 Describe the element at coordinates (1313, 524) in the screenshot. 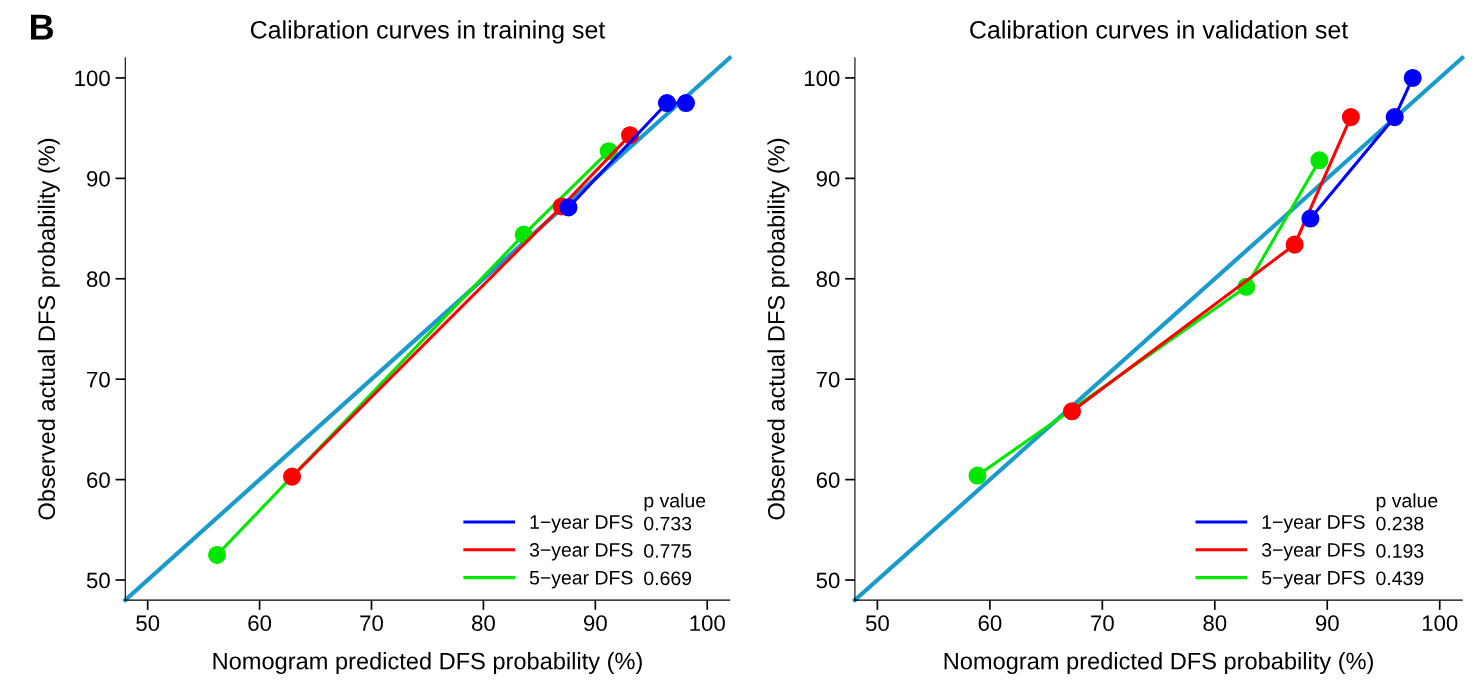

I see `legend-label: 1−year DFS` at that location.